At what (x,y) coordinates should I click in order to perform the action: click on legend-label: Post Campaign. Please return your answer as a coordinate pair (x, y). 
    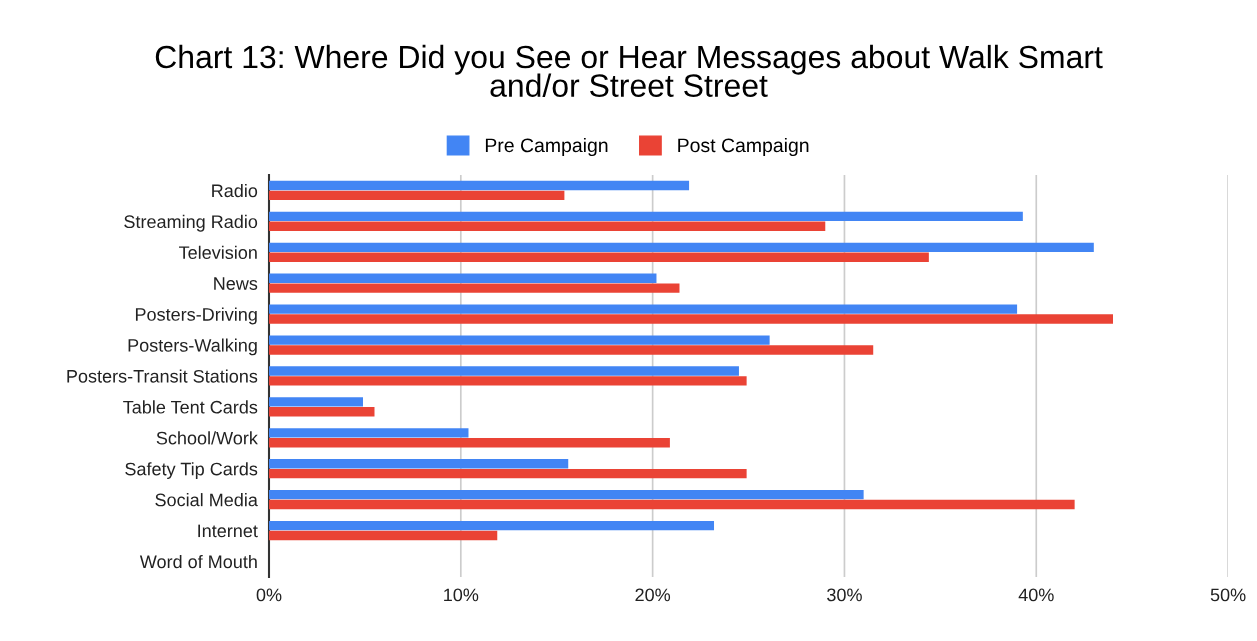
    Looking at the image, I should click on (743, 147).